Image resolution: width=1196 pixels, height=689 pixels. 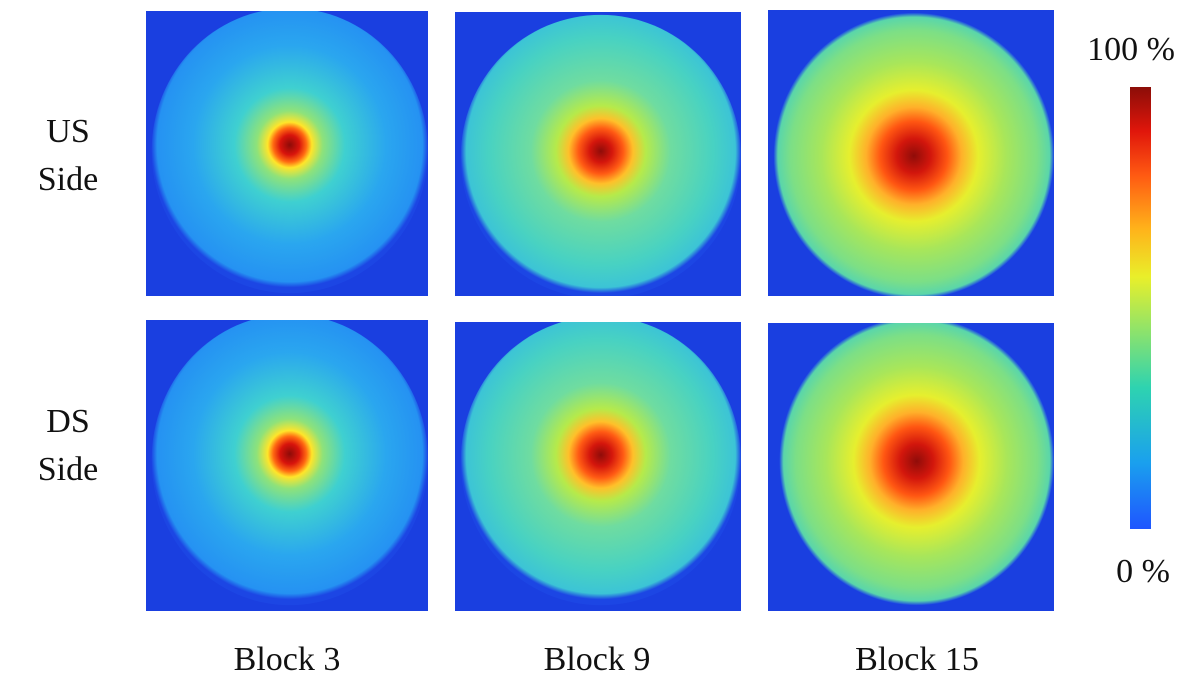 What do you see at coordinates (1131, 49) in the screenshot?
I see `colorbar-max-label: 100 %` at bounding box center [1131, 49].